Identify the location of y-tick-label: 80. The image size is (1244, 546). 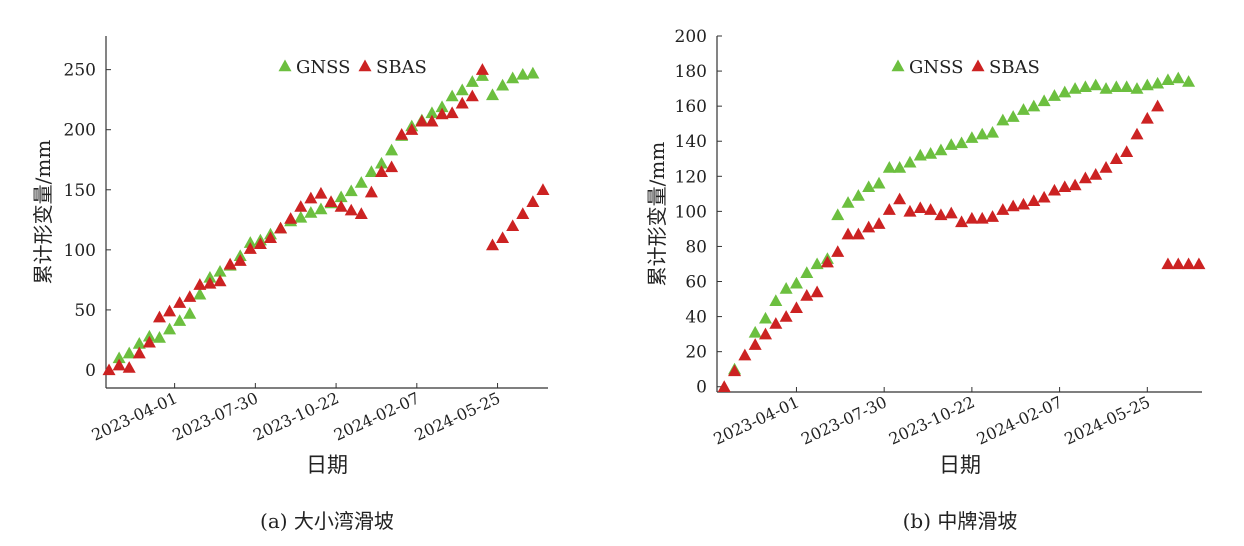
(696, 247).